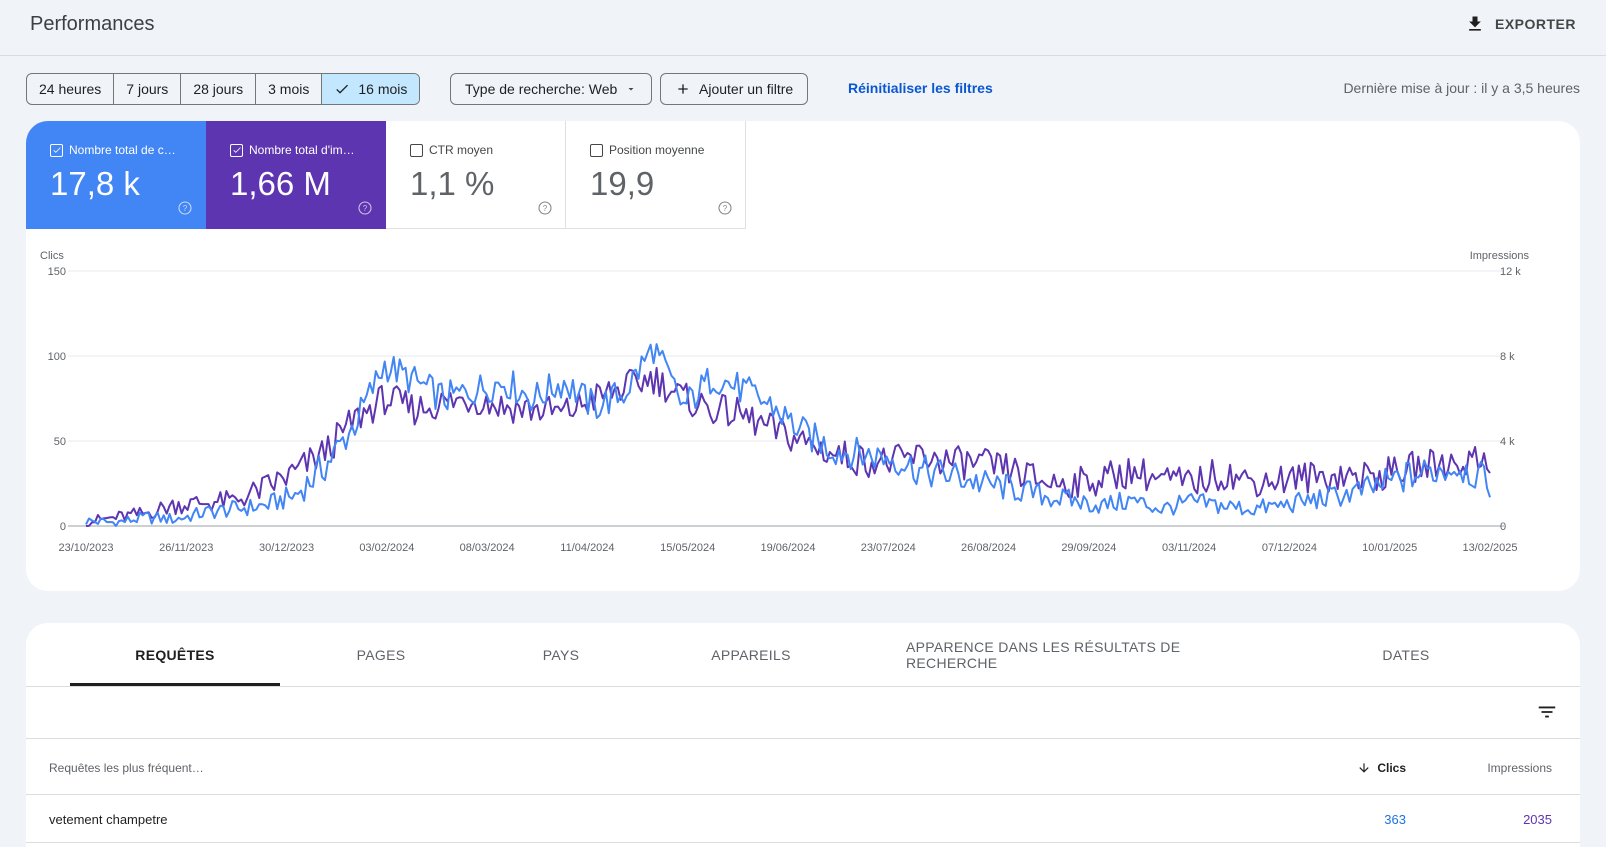 The width and height of the screenshot is (1606, 847). I want to click on tab-queries: REQUÊTES, so click(175, 655).